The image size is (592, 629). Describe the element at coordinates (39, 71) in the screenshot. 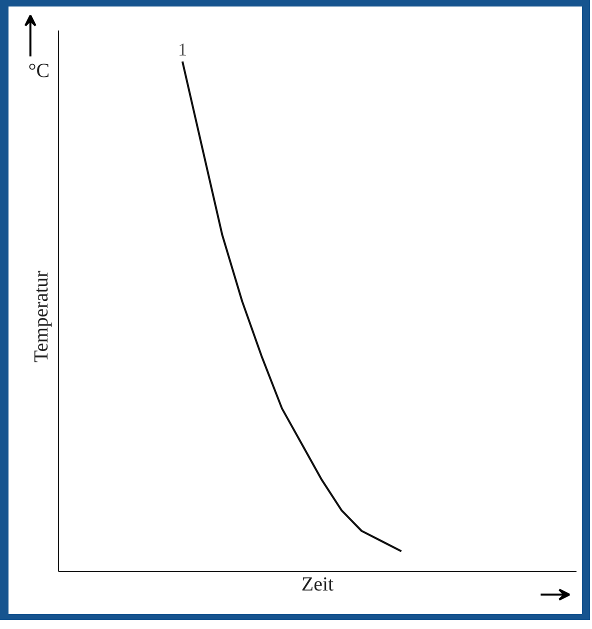

I see `text: °C` at that location.